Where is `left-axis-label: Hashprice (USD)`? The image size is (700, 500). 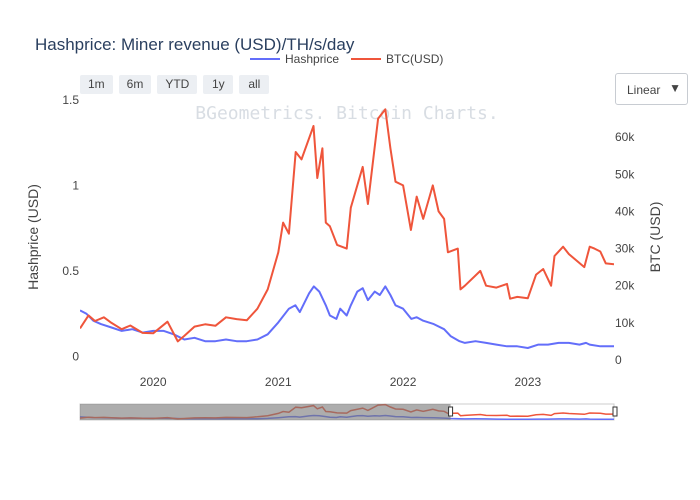 left-axis-label: Hashprice (USD) is located at coordinates (33, 237).